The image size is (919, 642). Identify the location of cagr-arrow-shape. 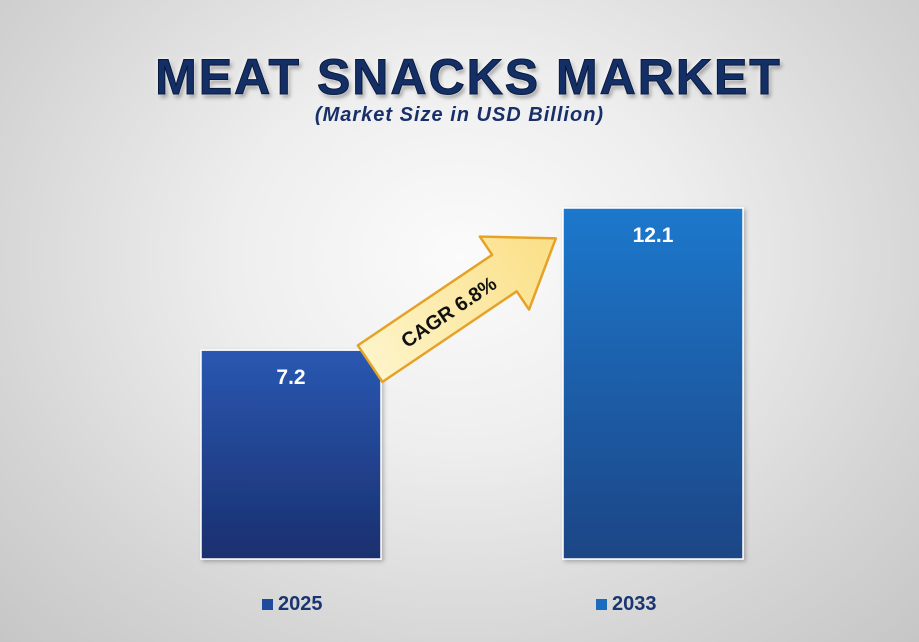
(457, 309).